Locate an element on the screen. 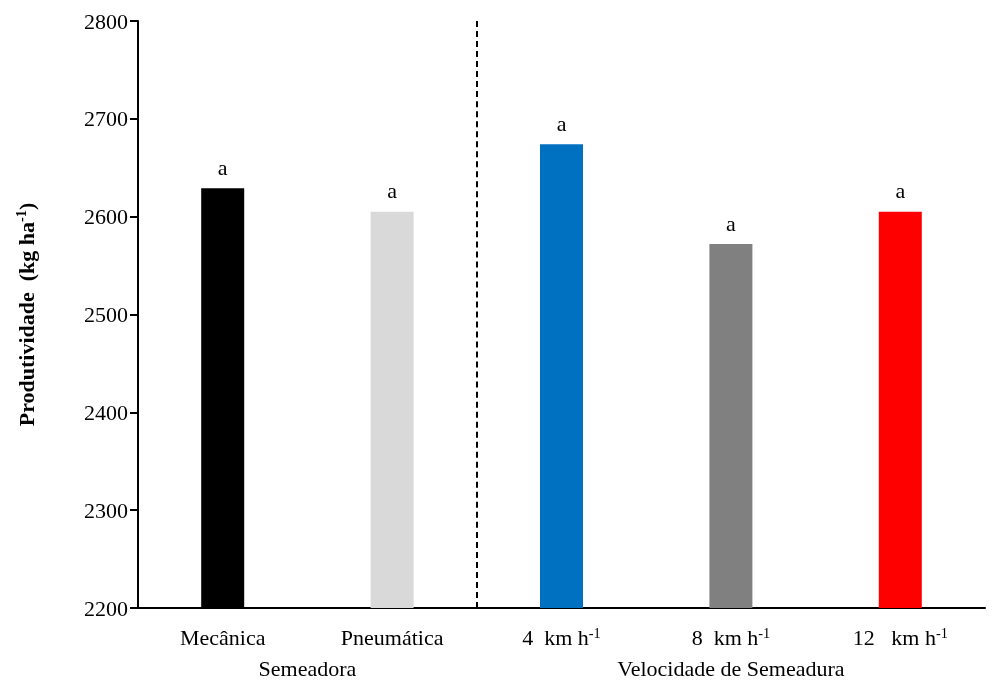 This screenshot has width=1003, height=691. x-tick-label: Pneumática is located at coordinates (392, 637).